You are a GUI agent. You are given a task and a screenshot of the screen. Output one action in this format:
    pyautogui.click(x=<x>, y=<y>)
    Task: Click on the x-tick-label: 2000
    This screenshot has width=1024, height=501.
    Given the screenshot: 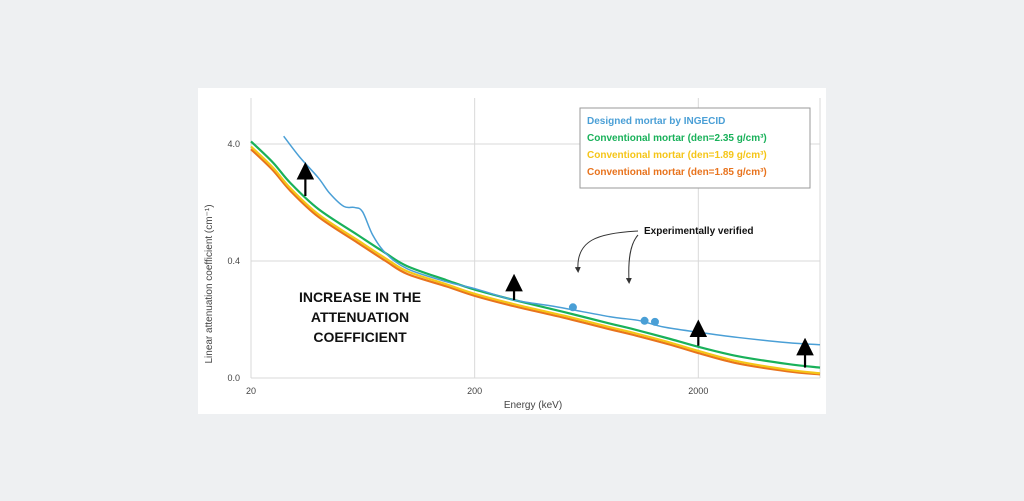 What is the action you would take?
    pyautogui.click(x=698, y=391)
    